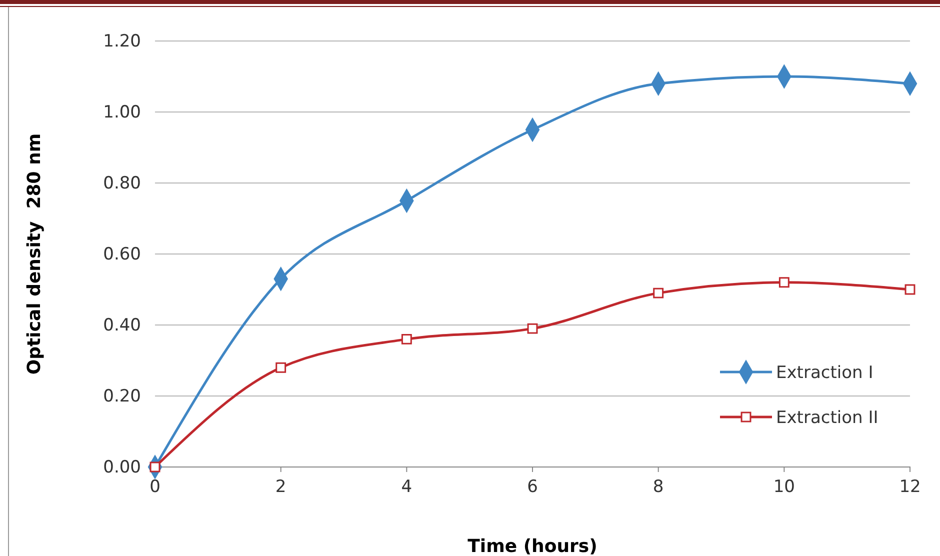  I want to click on x-axis-title: Time (hours), so click(533, 546).